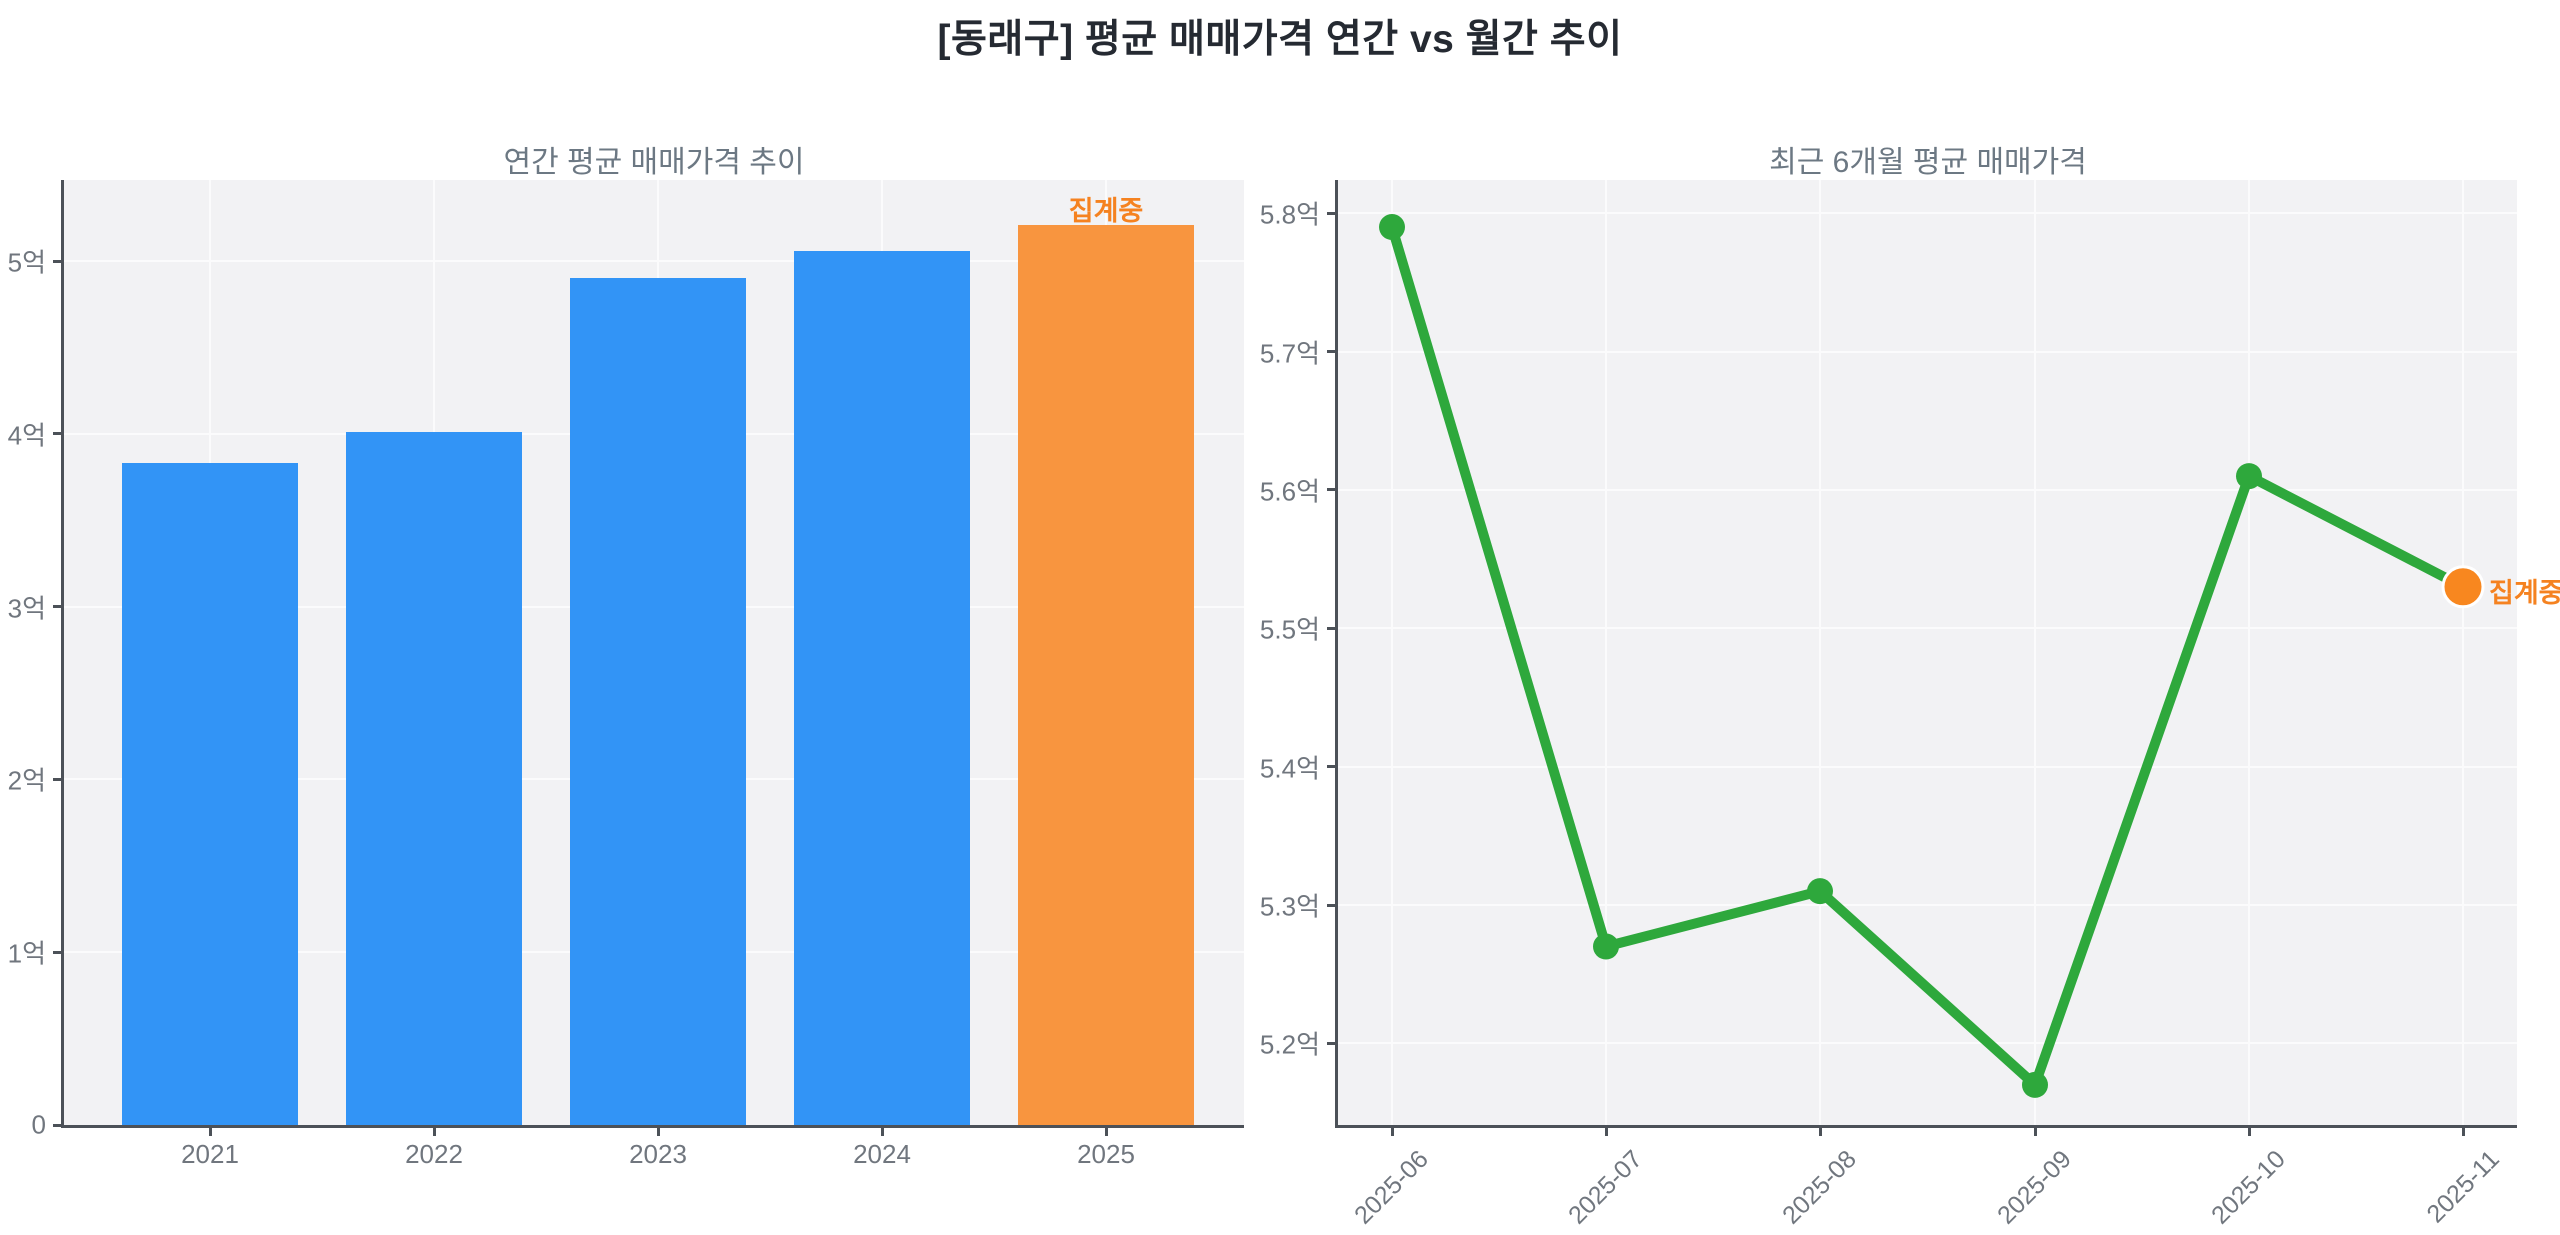 This screenshot has width=2560, height=1235. What do you see at coordinates (1289, 906) in the screenshot?
I see `y-axis-tick-label: 5.3억` at bounding box center [1289, 906].